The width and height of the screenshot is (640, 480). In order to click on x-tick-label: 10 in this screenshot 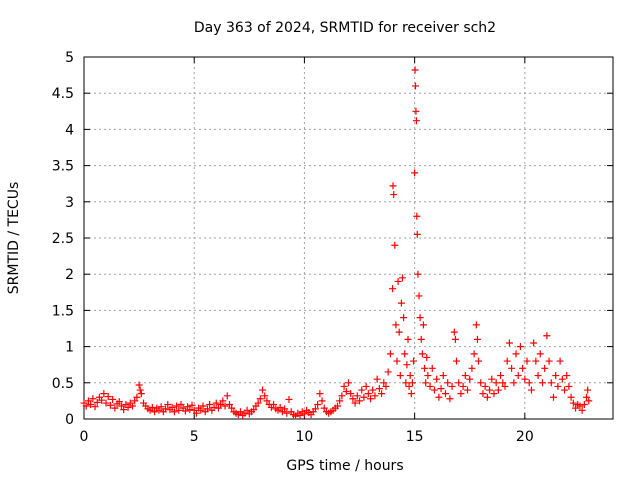, I will do `click(305, 437)`.